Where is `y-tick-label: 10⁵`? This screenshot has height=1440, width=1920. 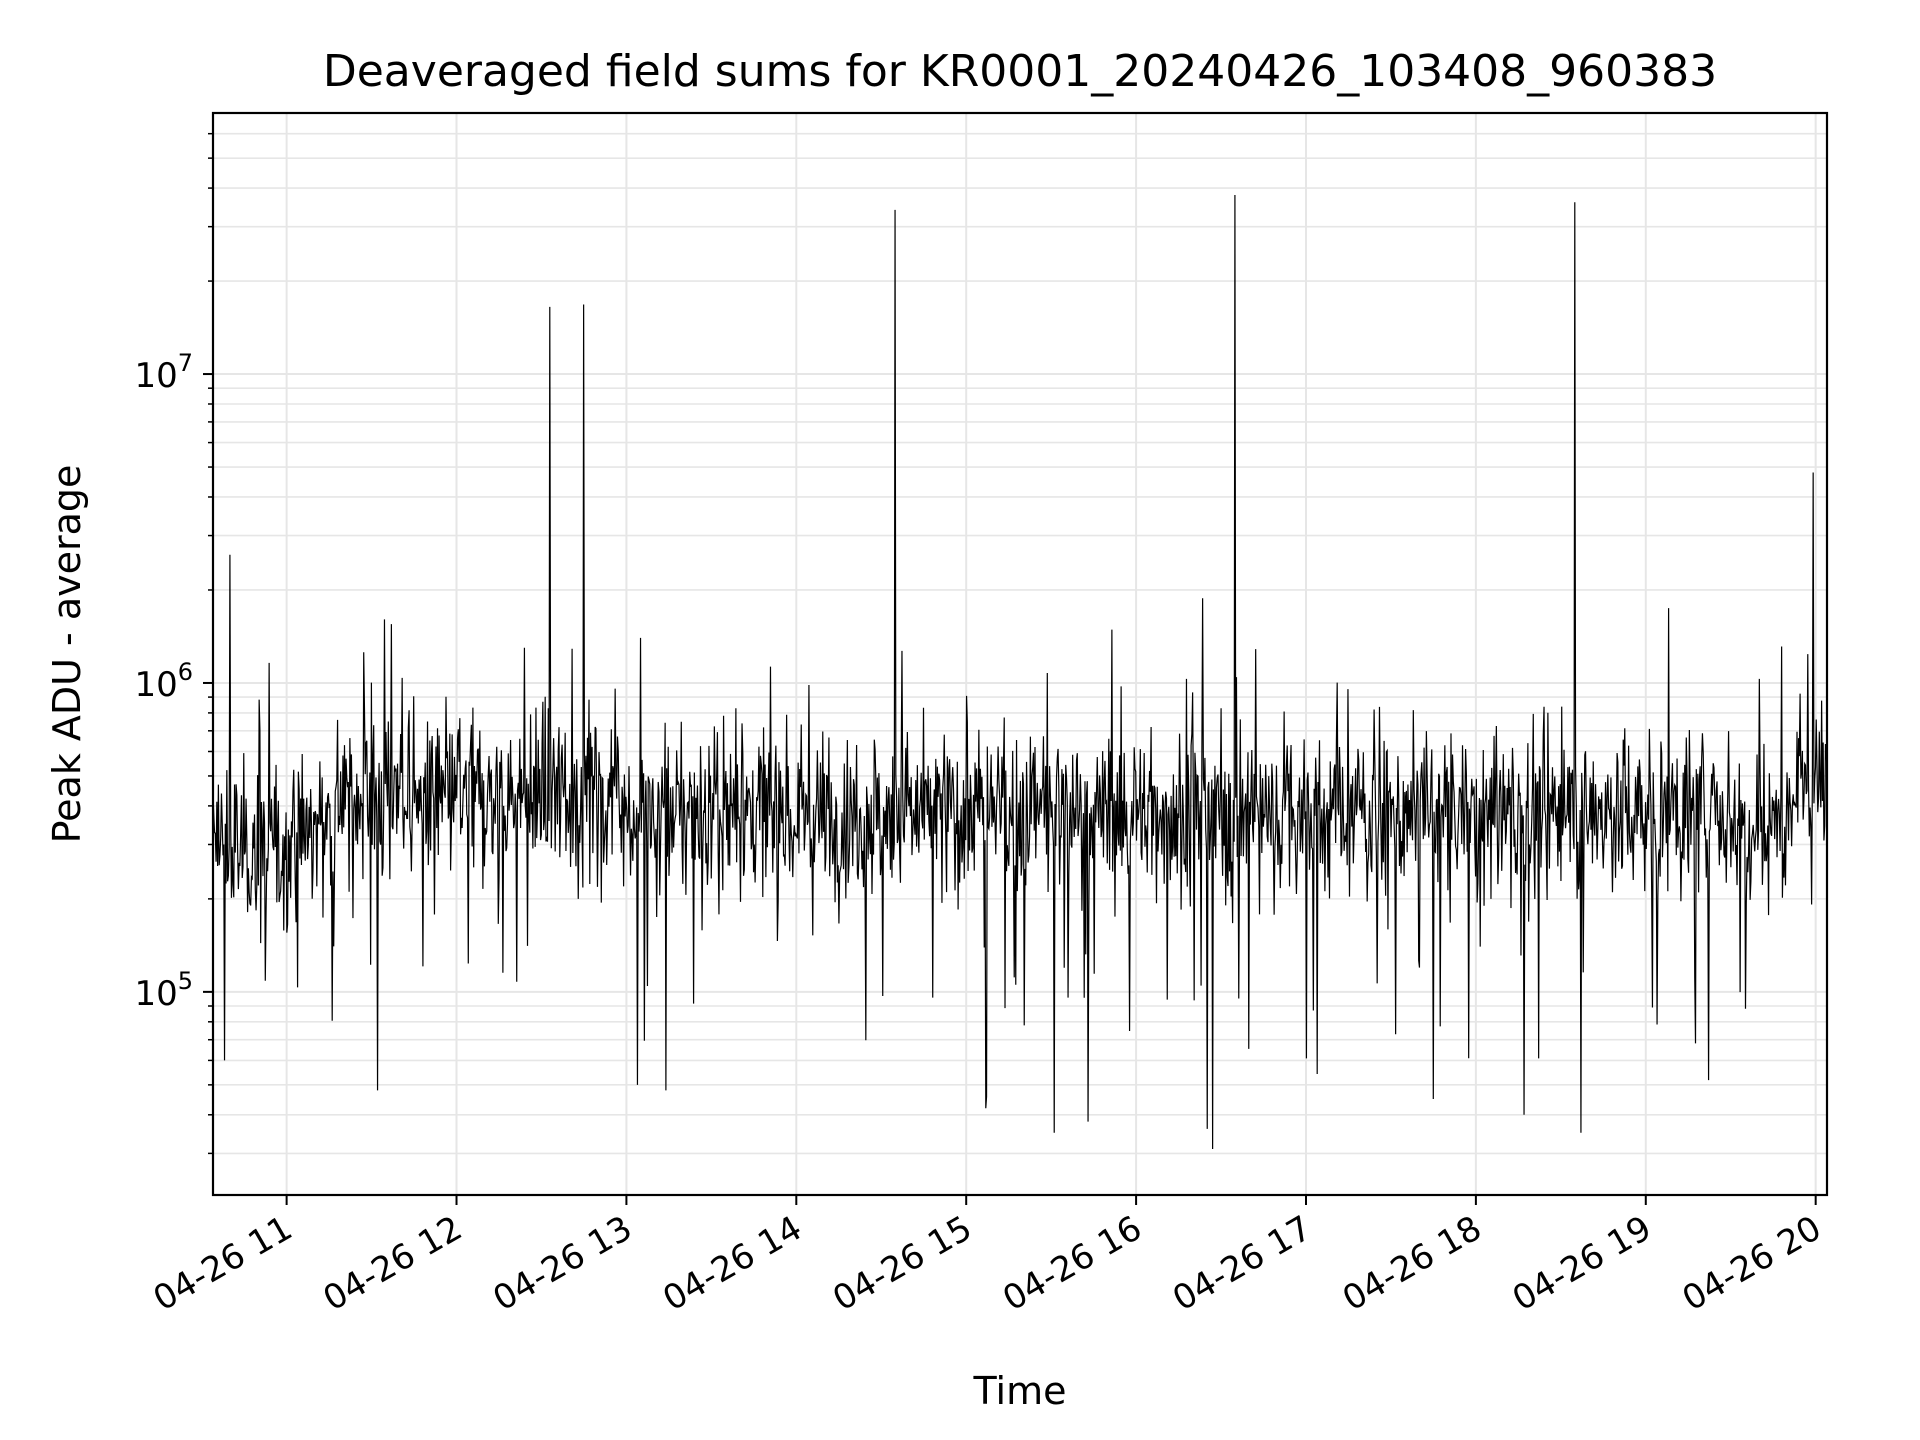 y-tick-label: 10⁵ is located at coordinates (163, 990).